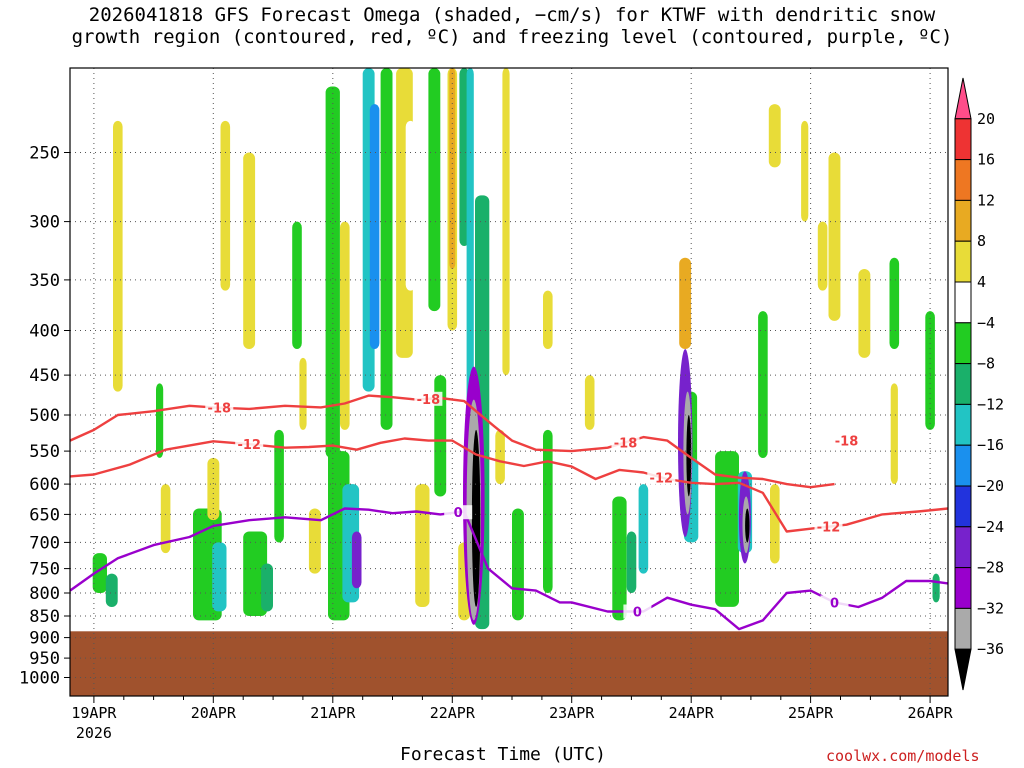 This screenshot has width=1024, height=768. I want to click on y-tick-label: 950, so click(44, 659).